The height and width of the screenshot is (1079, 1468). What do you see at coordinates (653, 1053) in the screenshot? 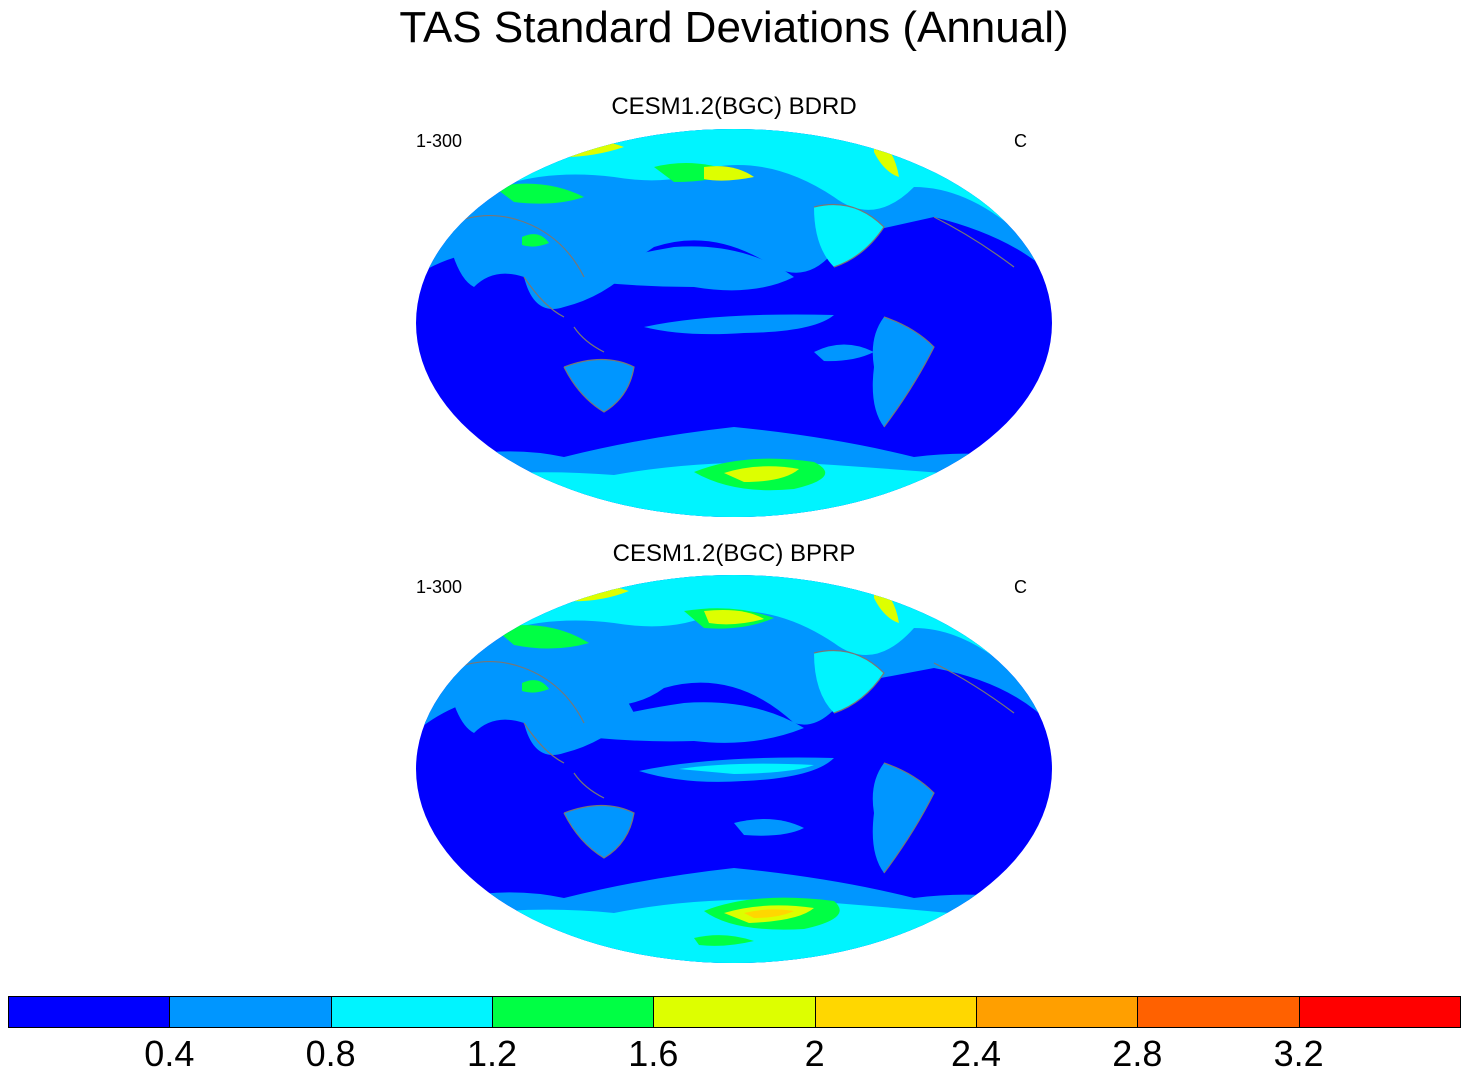
I see `colorbar-tick-label: 1.6` at bounding box center [653, 1053].